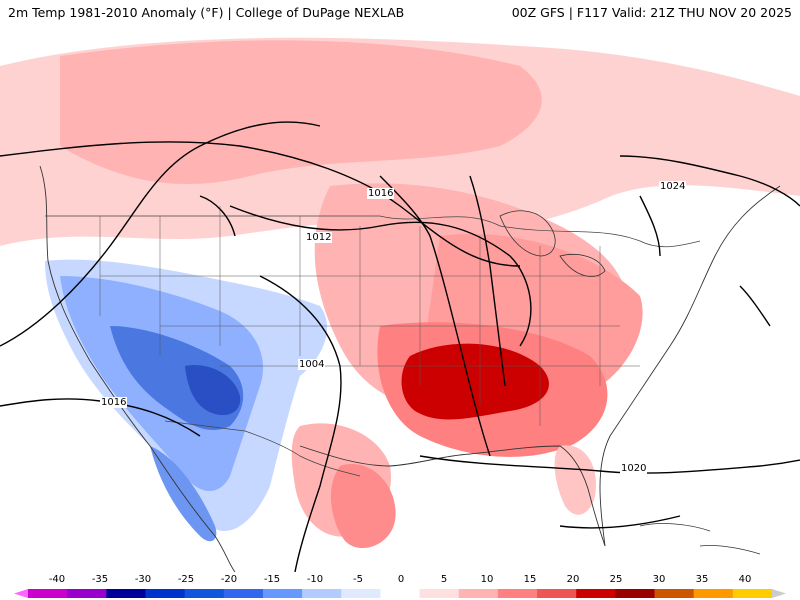 This screenshot has height=600, width=800. What do you see at coordinates (475, 381) in the screenshot?
I see `warm-anomaly-core` at bounding box center [475, 381].